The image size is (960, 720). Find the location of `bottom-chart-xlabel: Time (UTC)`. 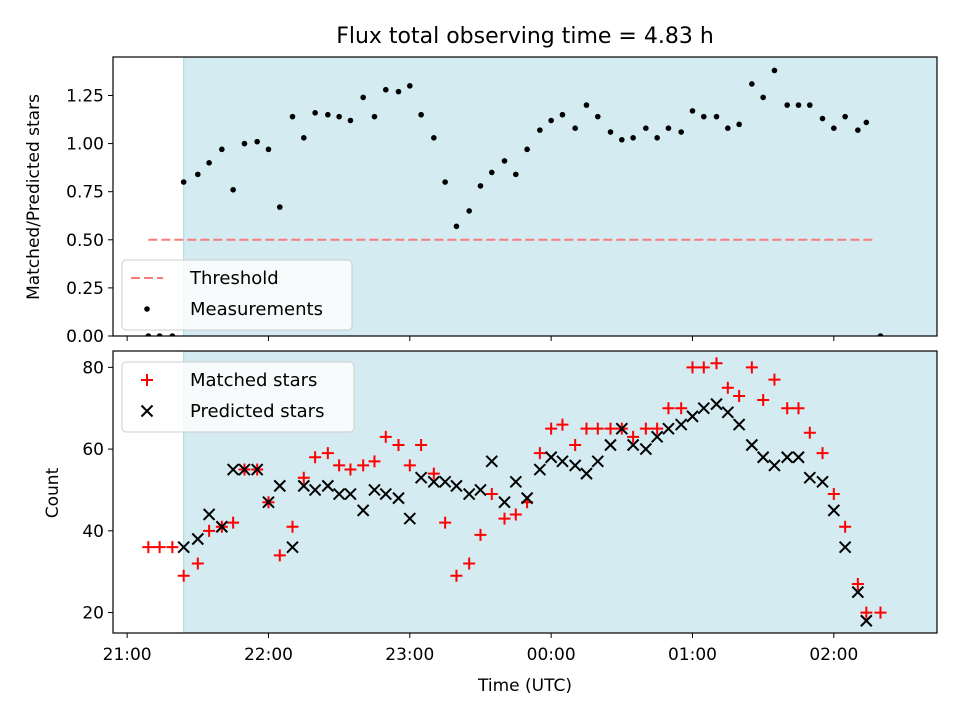

bottom-chart-xlabel: Time (UTC) is located at coordinates (524, 686).